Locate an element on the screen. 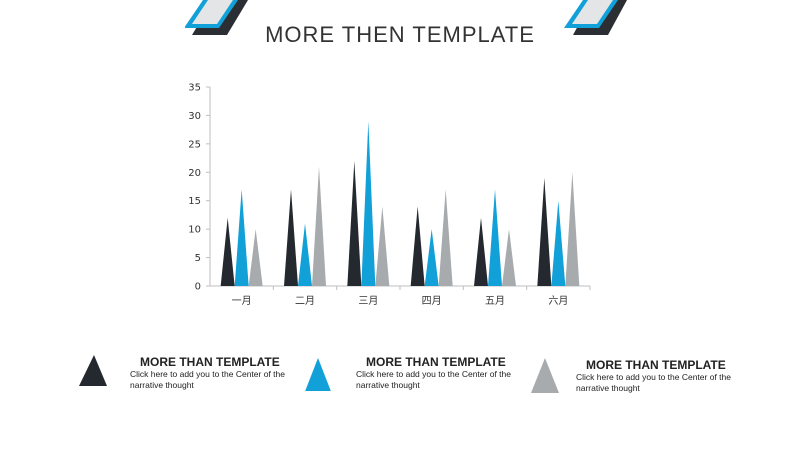 The height and width of the screenshot is (450, 800). x-category-label: 四月 is located at coordinates (432, 301).